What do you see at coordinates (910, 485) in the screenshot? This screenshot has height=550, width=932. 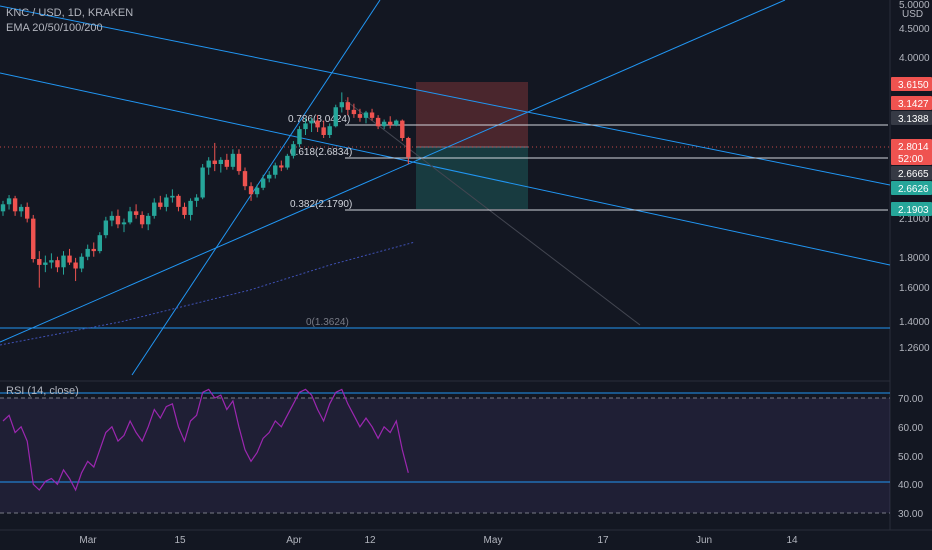 I see `rsi-tick-label: 40.00` at bounding box center [910, 485].